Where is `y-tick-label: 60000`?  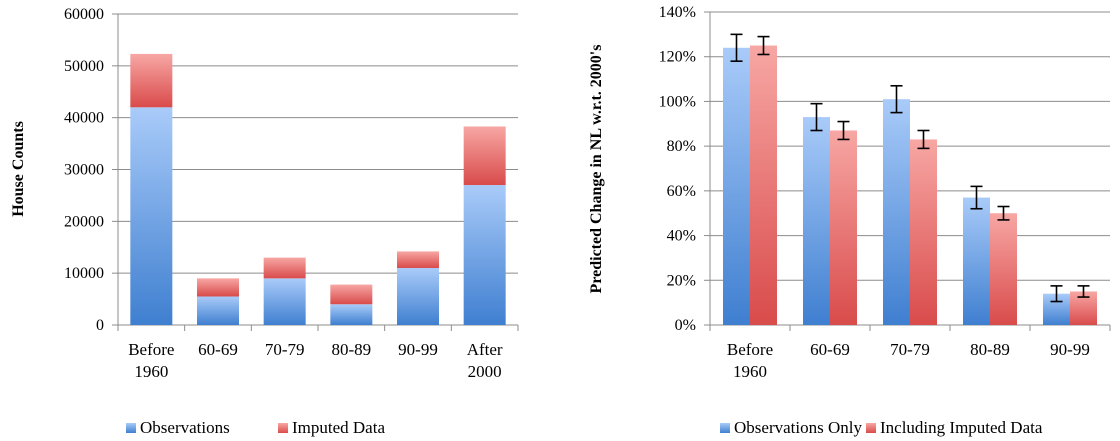
y-tick-label: 60000 is located at coordinates (84, 14).